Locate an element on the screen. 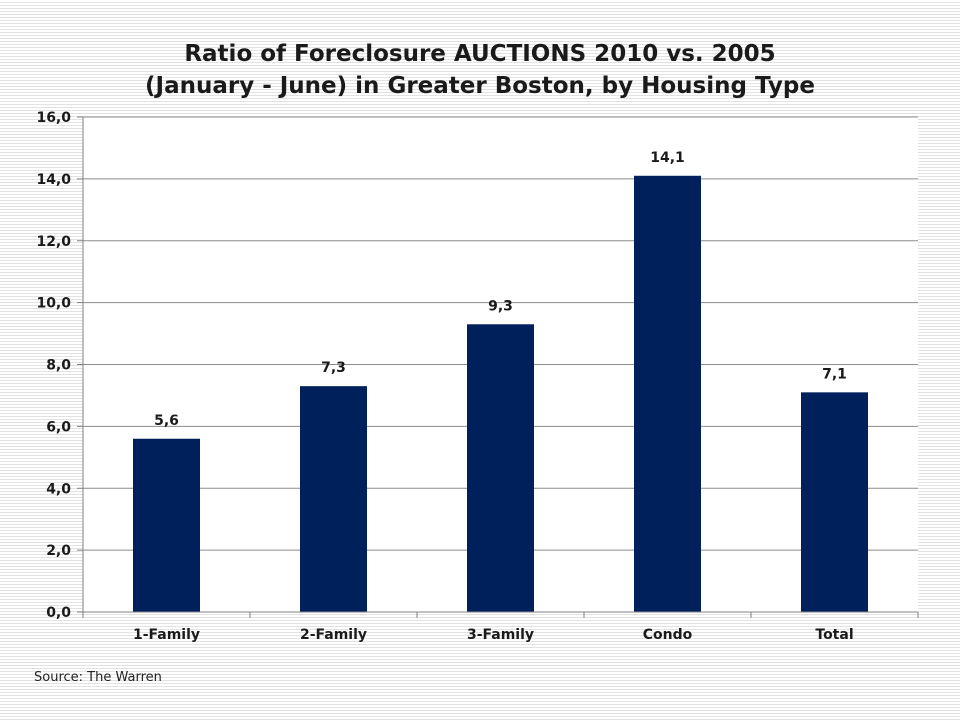 This screenshot has height=720, width=960. y-tick-label: 10,0 is located at coordinates (53, 304).